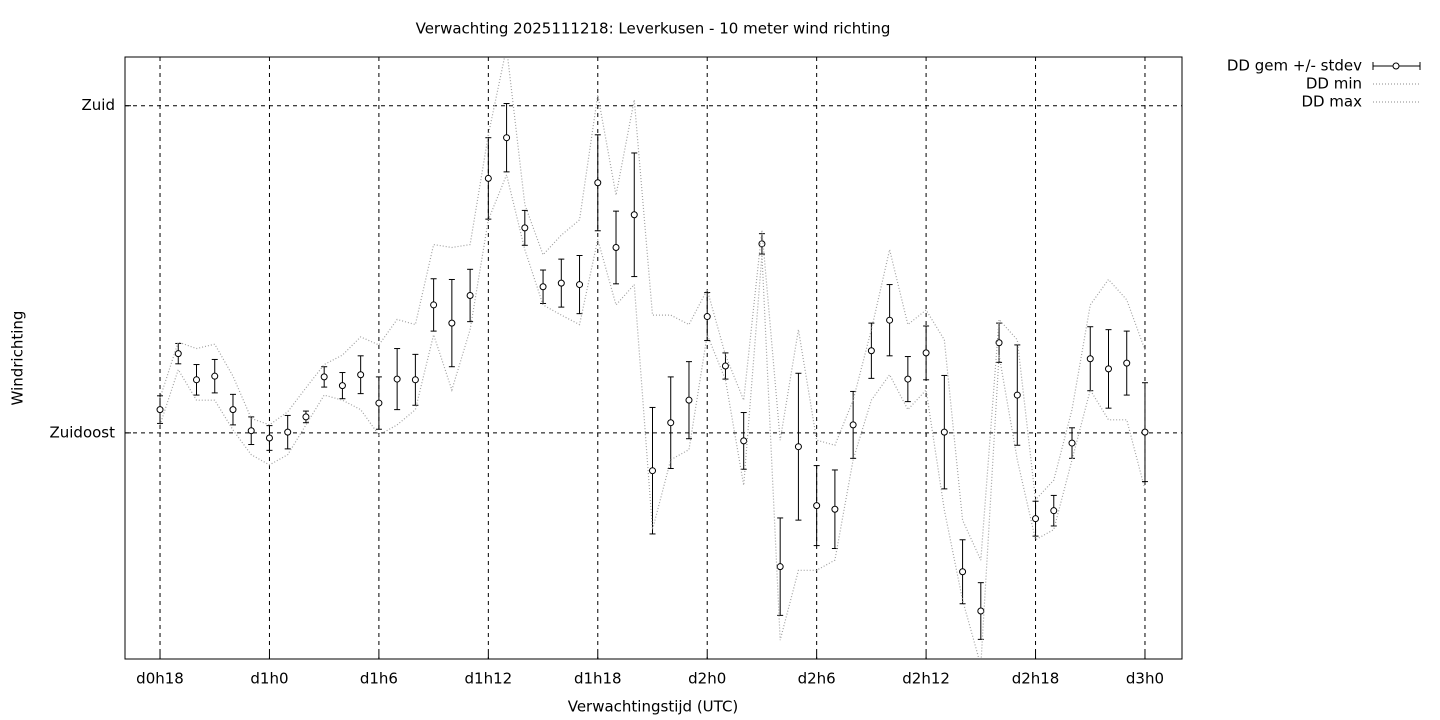  Describe the element at coordinates (1036, 679) in the screenshot. I see `x-tick-label: d2h18` at that location.